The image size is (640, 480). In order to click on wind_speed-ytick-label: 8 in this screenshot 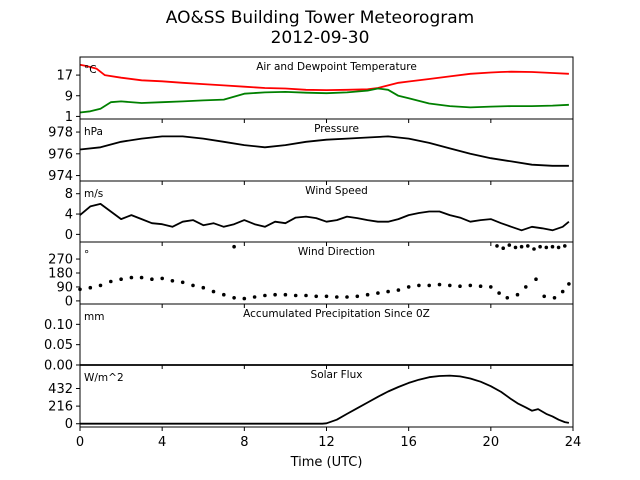, I will do `click(69, 194)`.